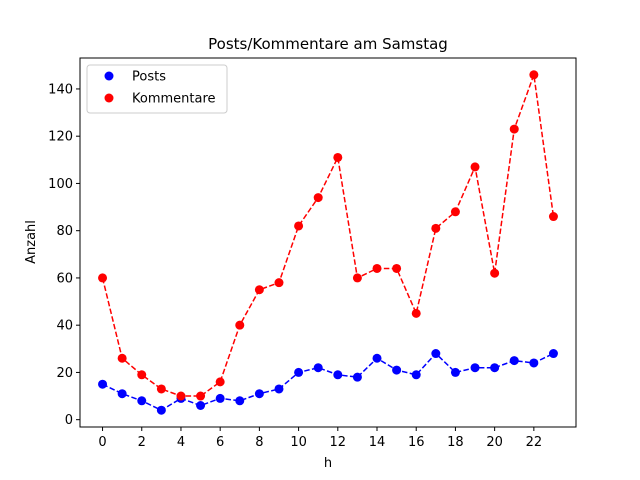  I want to click on legend-label-posts: Posts, so click(149, 77).